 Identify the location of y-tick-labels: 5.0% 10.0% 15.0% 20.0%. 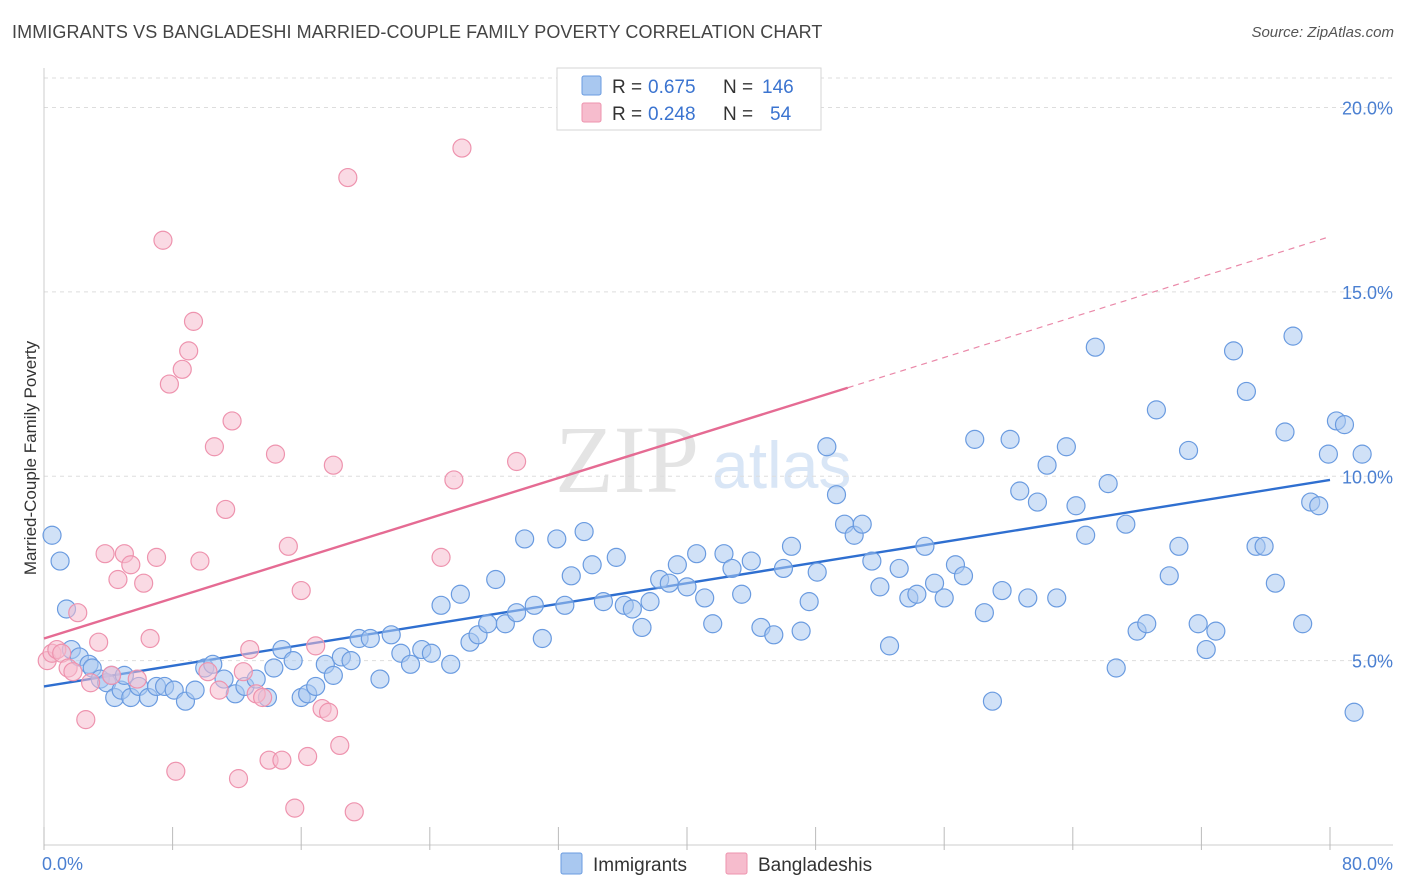
(1367, 385).